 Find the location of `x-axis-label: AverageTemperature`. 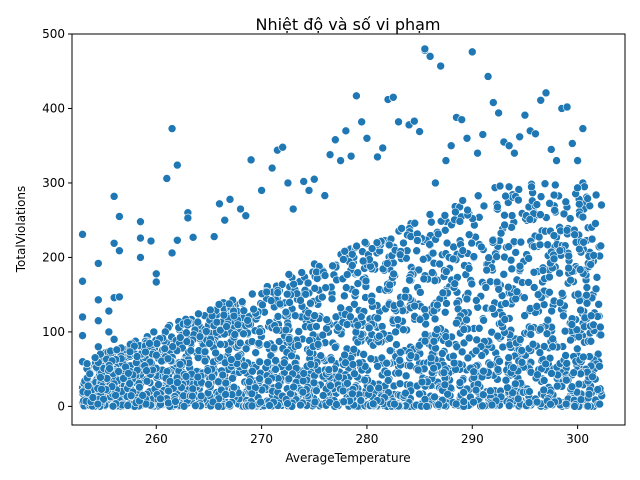

x-axis-label: AverageTemperature is located at coordinates (347, 458).